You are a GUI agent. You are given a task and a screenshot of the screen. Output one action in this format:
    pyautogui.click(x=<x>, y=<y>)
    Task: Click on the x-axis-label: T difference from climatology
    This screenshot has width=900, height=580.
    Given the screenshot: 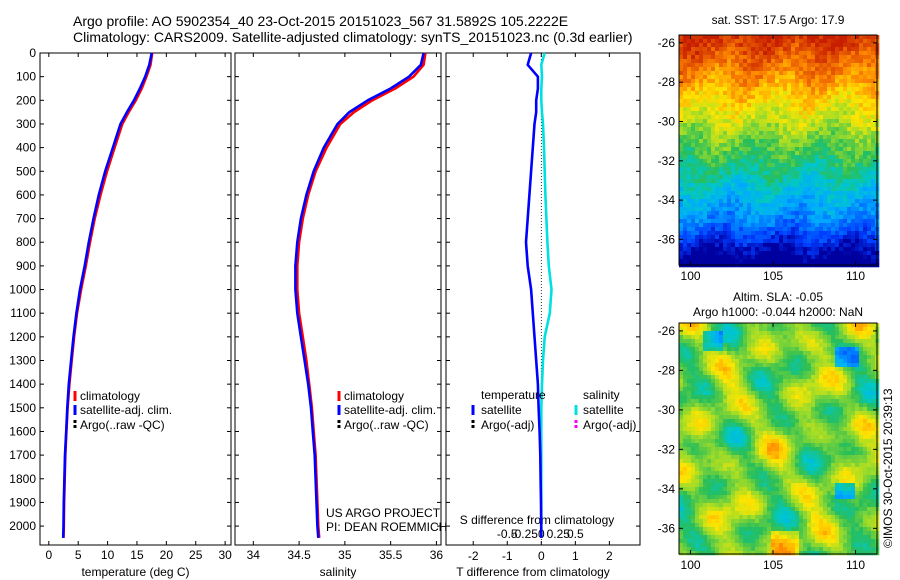 What is the action you would take?
    pyautogui.click(x=533, y=572)
    